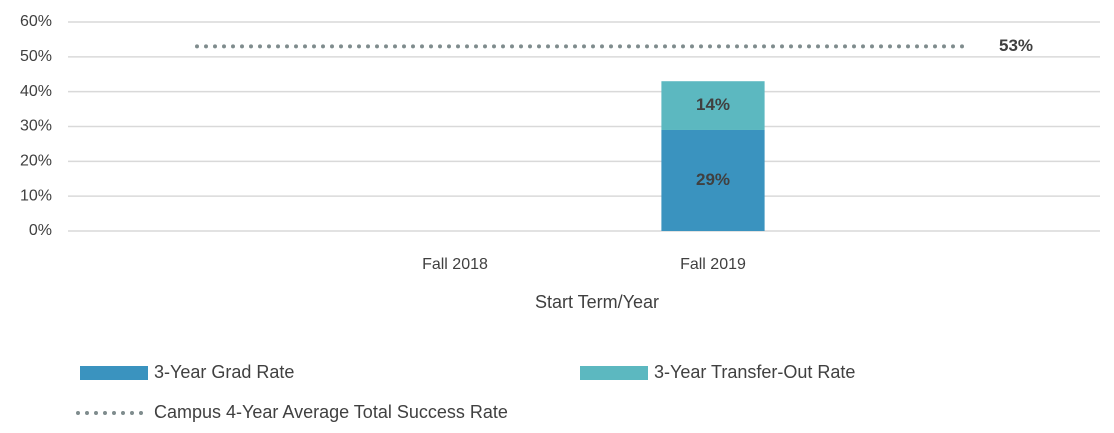 The width and height of the screenshot is (1114, 433). Describe the element at coordinates (754, 372) in the screenshot. I see `legend-label: 3-Year Transfer-Out Rate` at that location.